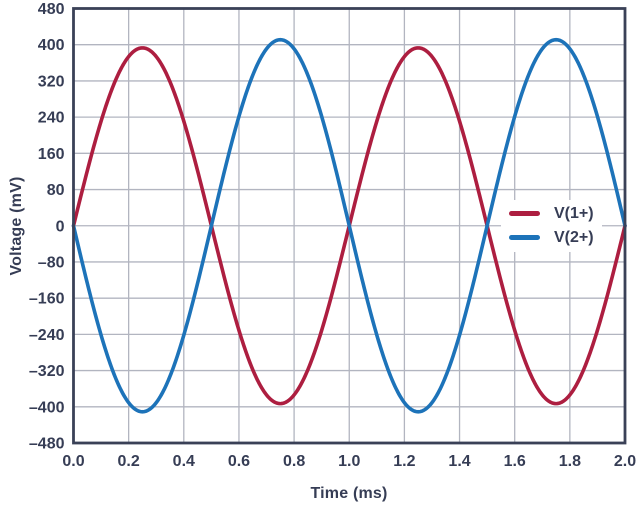 Image resolution: width=639 pixels, height=511 pixels. I want to click on y-tick-label: –240, so click(47, 335).